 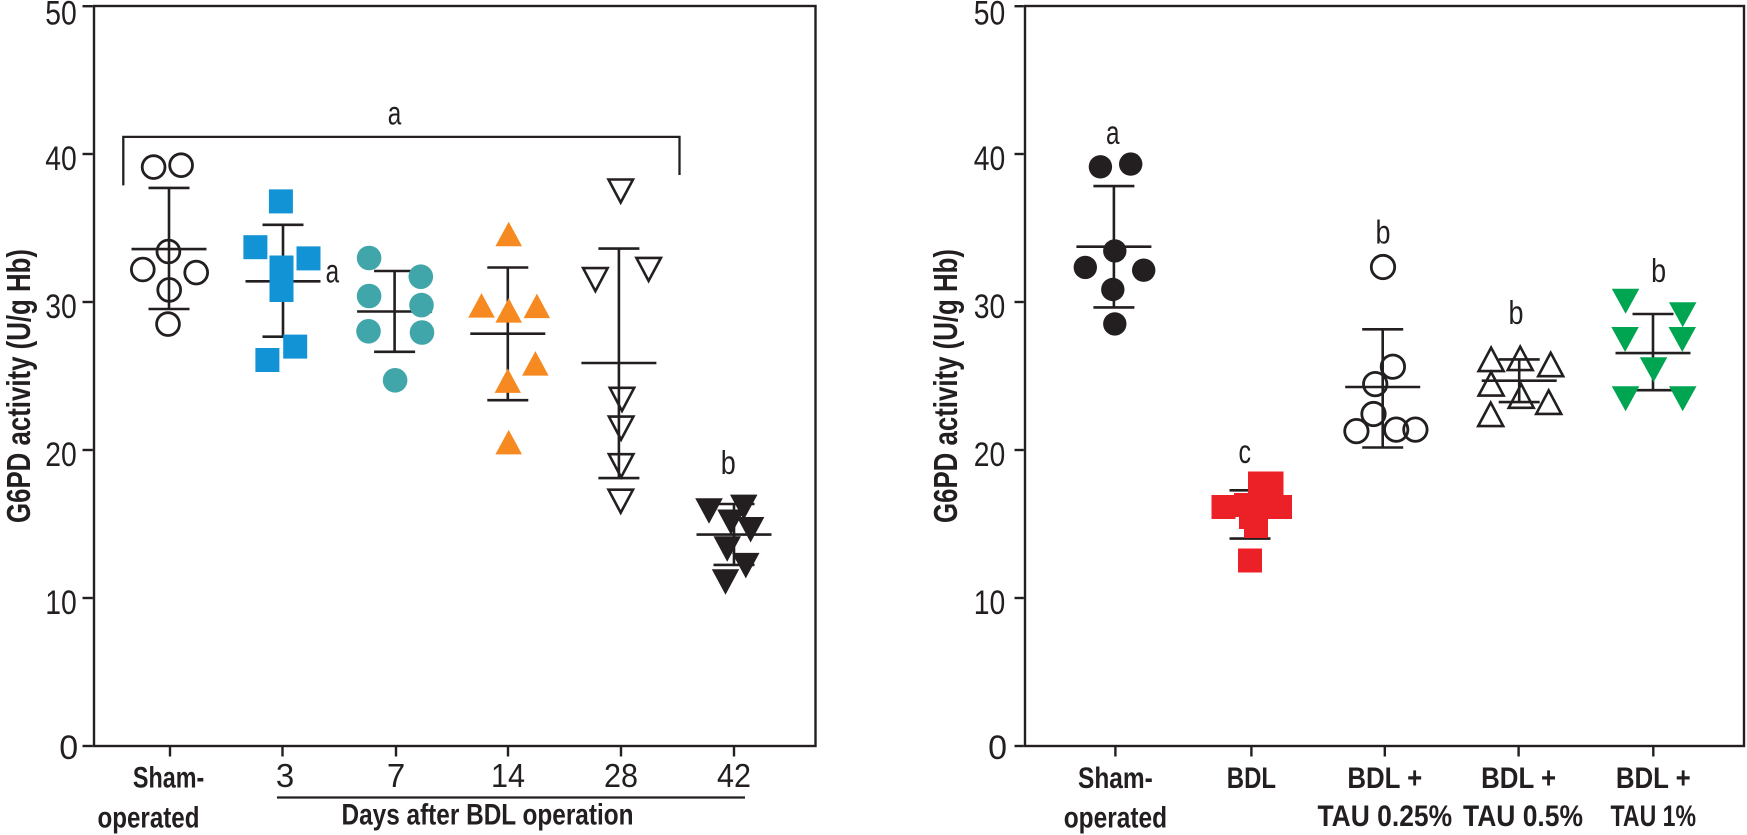 I want to click on svg-text: TAU 0.25%, so click(x=1385, y=816).